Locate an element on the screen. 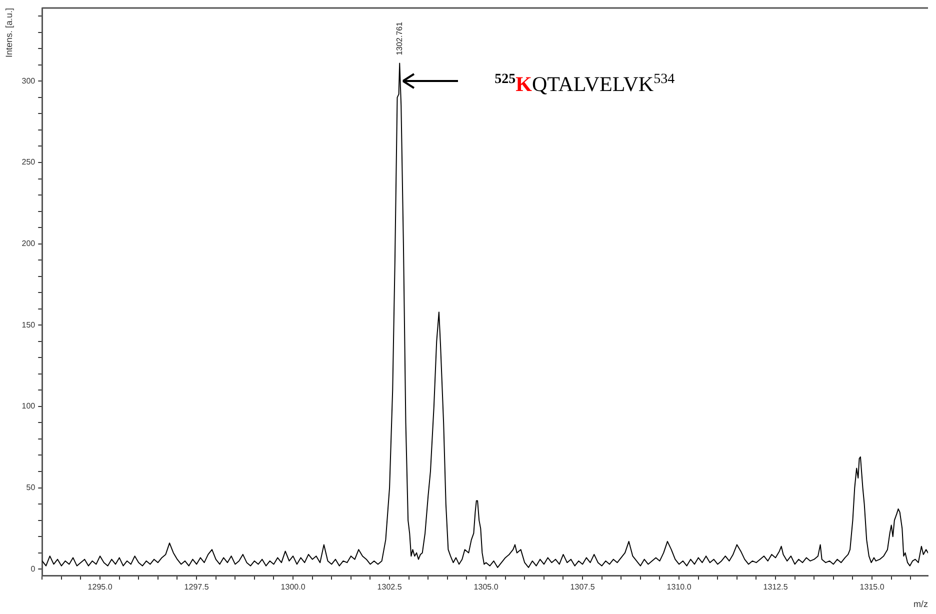 This screenshot has width=936, height=614. y-tick-label: 250 is located at coordinates (29, 162).